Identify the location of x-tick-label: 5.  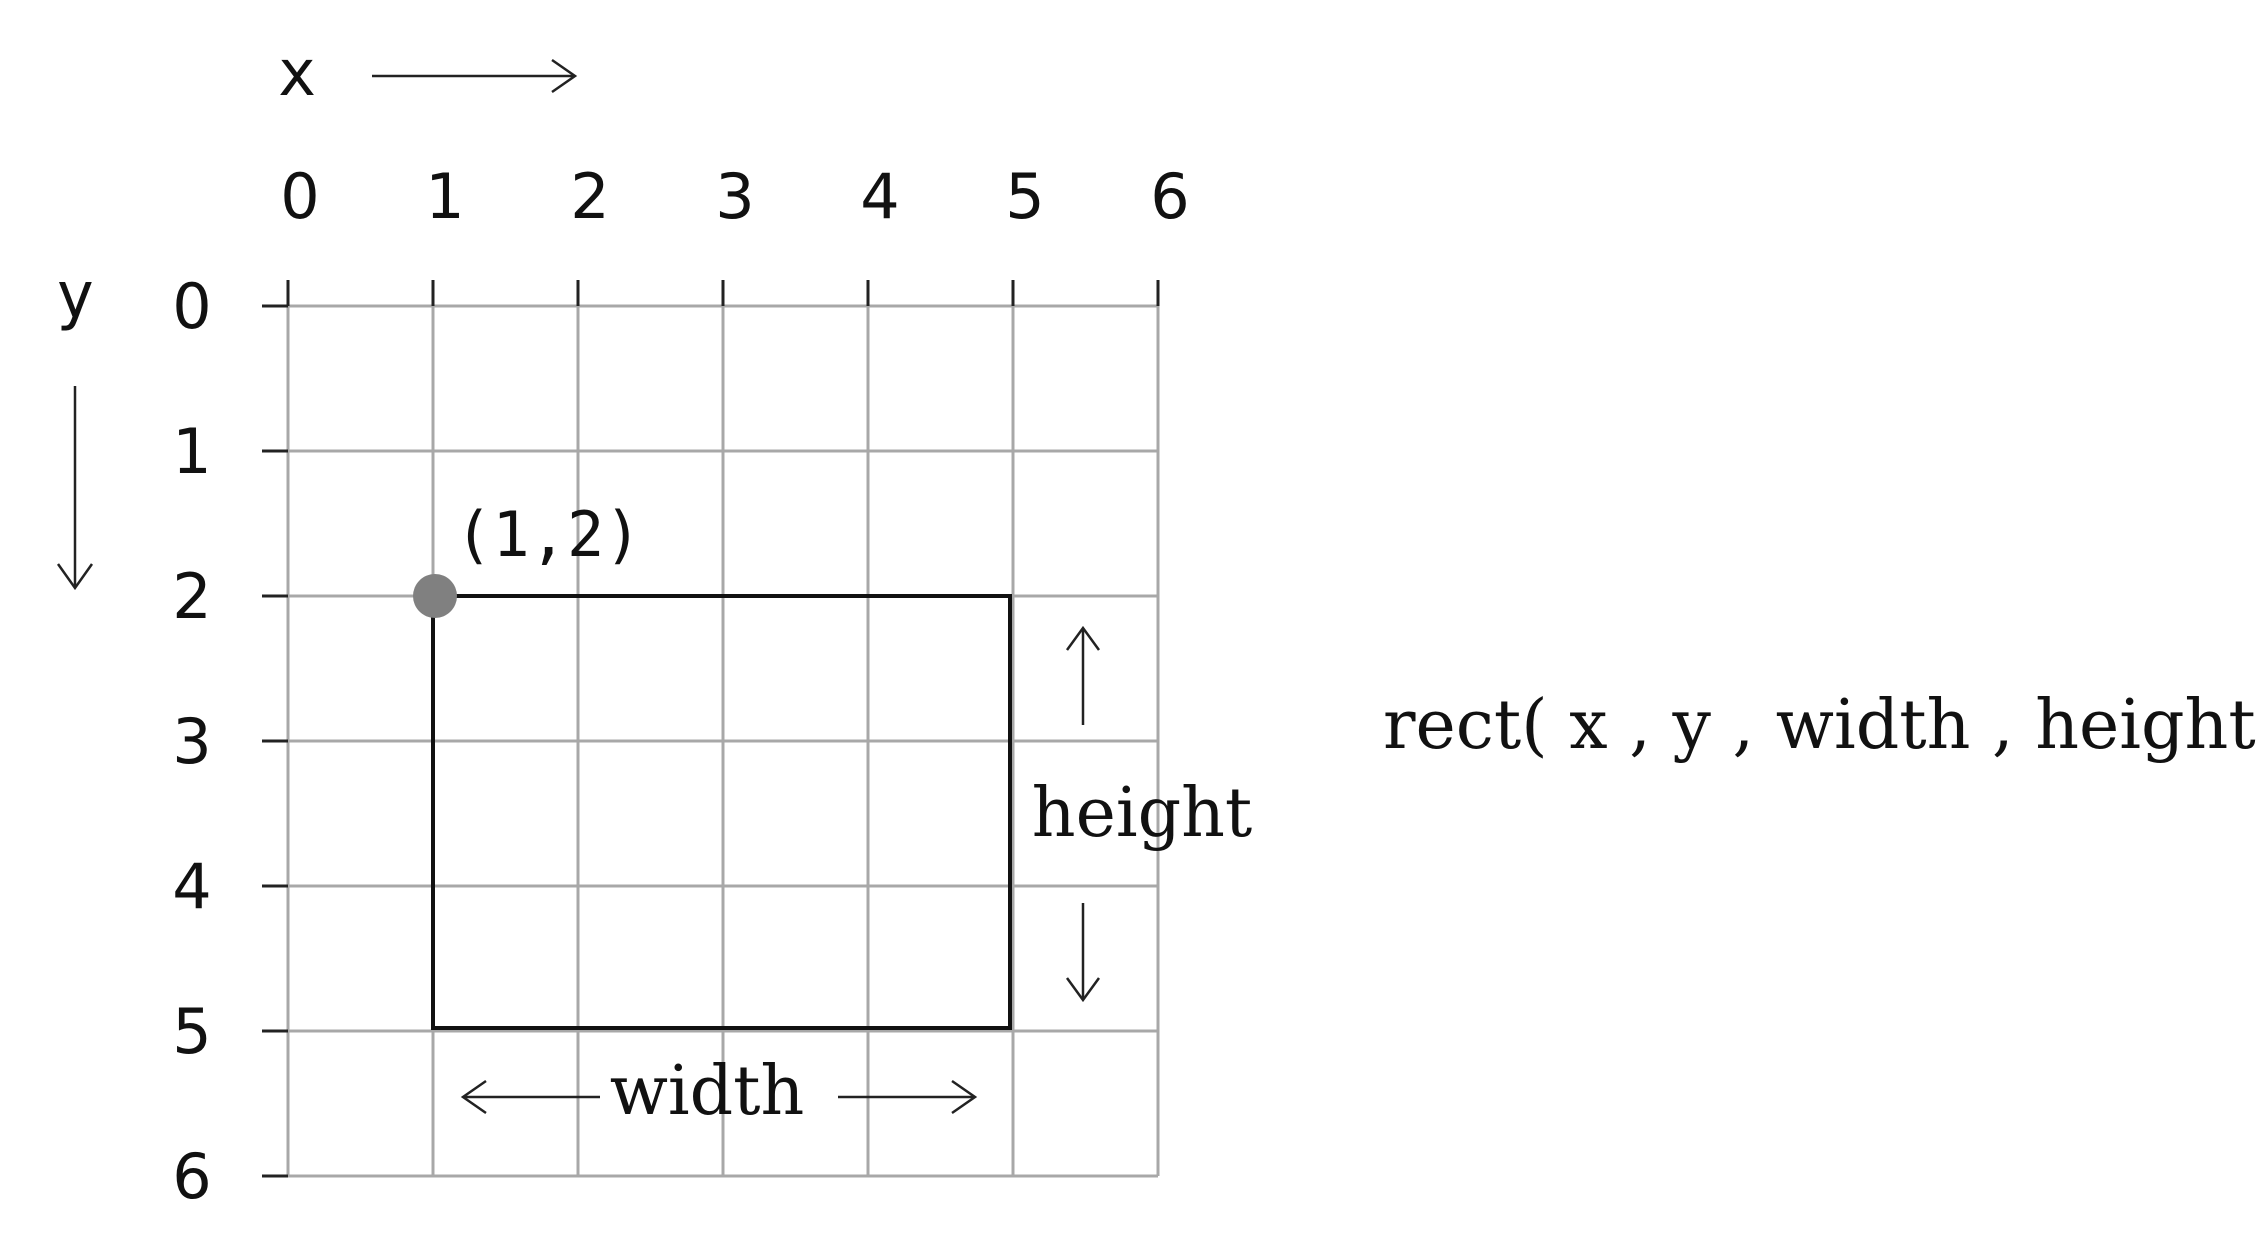
(1024, 196).